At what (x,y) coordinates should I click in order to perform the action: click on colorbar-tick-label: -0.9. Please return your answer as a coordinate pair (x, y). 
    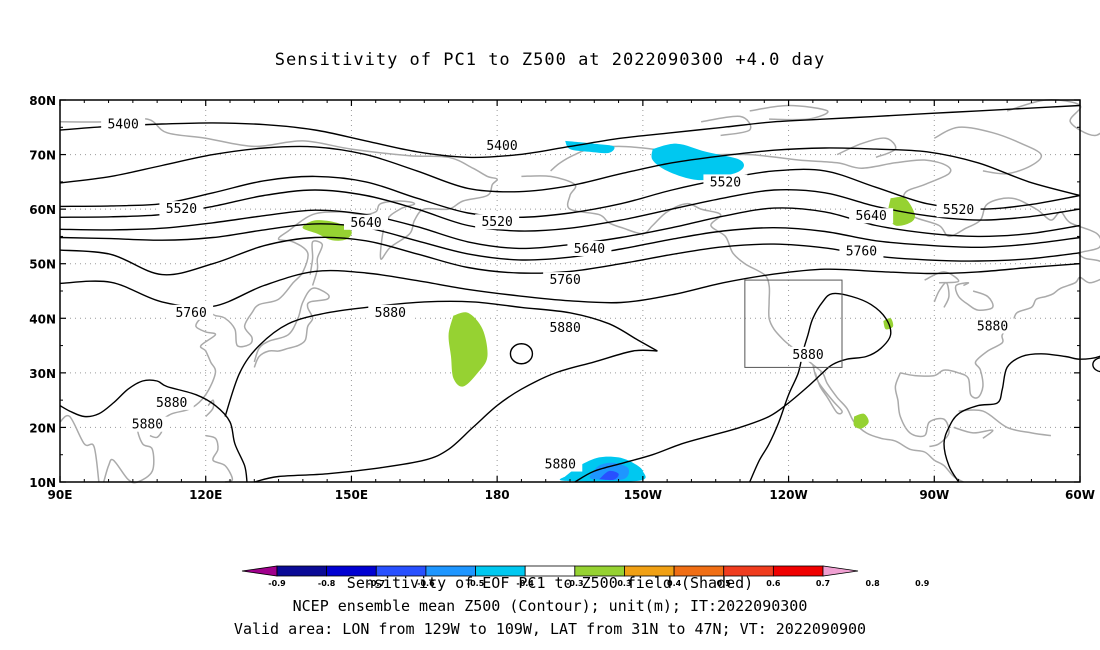
    Looking at the image, I should click on (277, 583).